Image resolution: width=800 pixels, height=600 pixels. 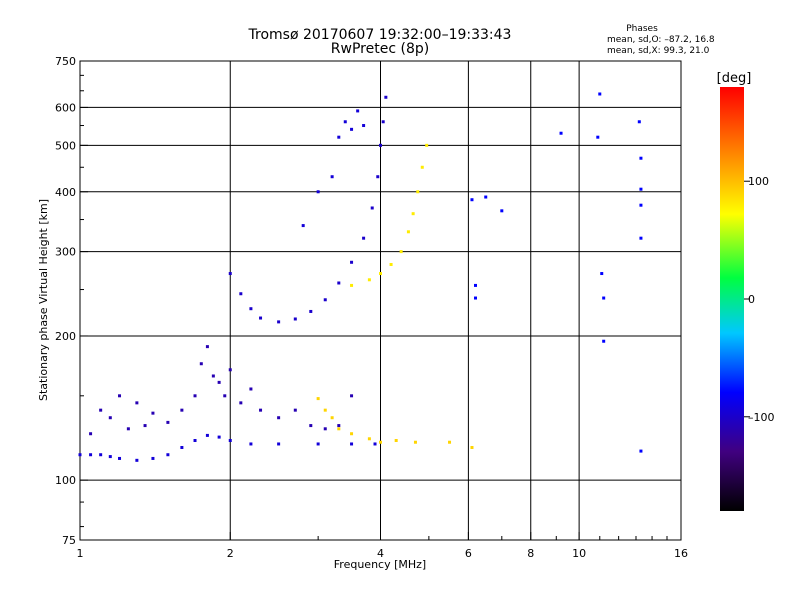 I want to click on colorbar, so click(x=732, y=299).